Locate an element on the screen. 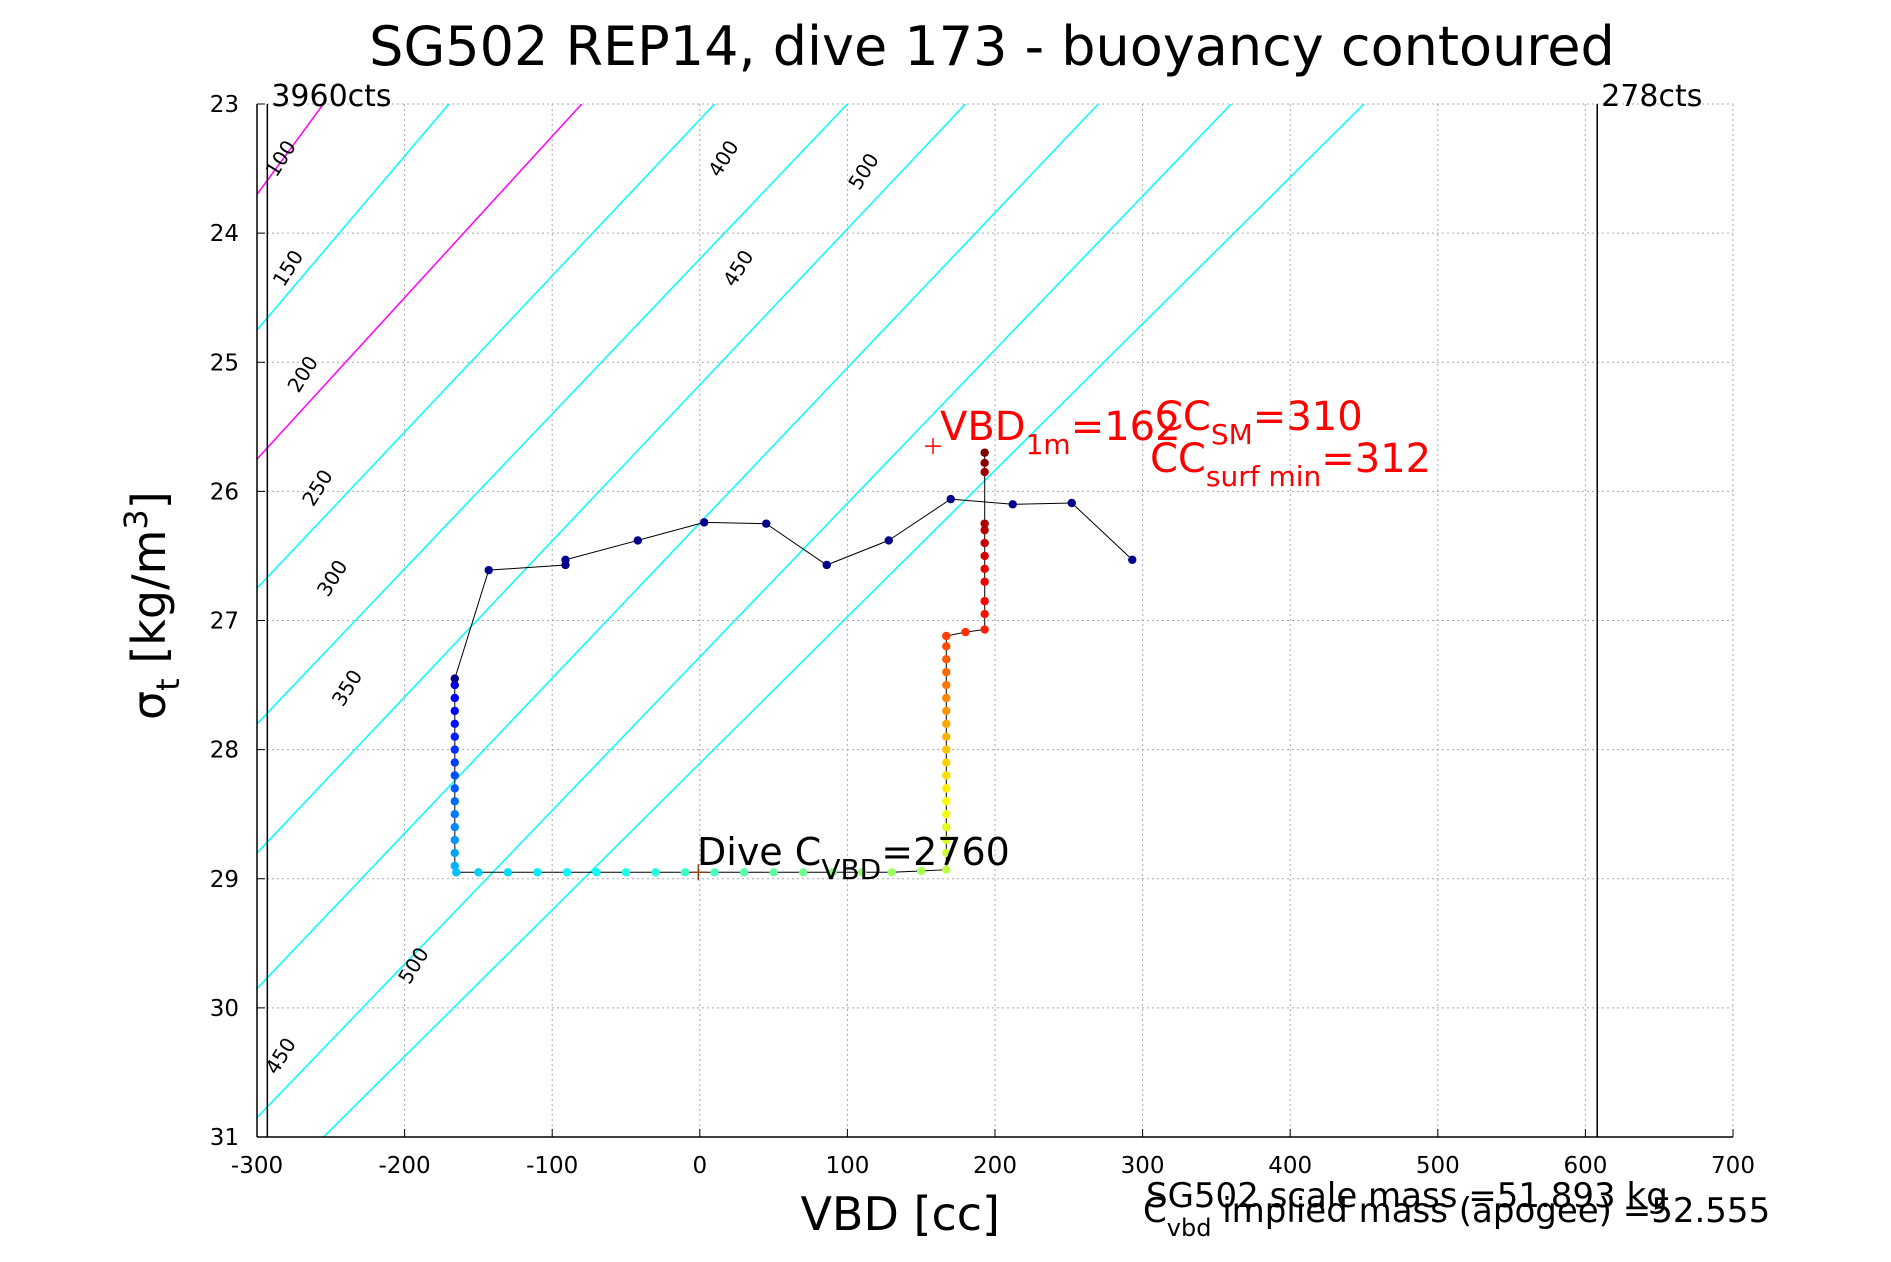 Image resolution: width=1891 pixels, height=1262 pixels. contour-label-150: 150 is located at coordinates (288, 268).